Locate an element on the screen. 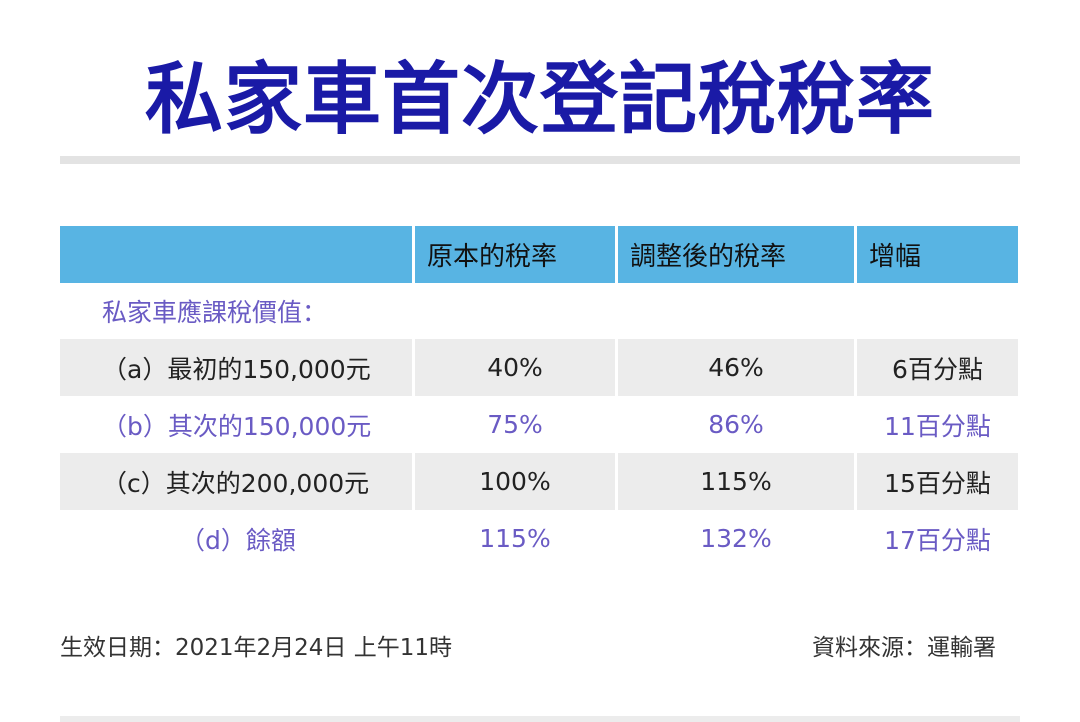 Image resolution: width=1080 pixels, height=722 pixels. original-rate-cell: 40% is located at coordinates (515, 367).